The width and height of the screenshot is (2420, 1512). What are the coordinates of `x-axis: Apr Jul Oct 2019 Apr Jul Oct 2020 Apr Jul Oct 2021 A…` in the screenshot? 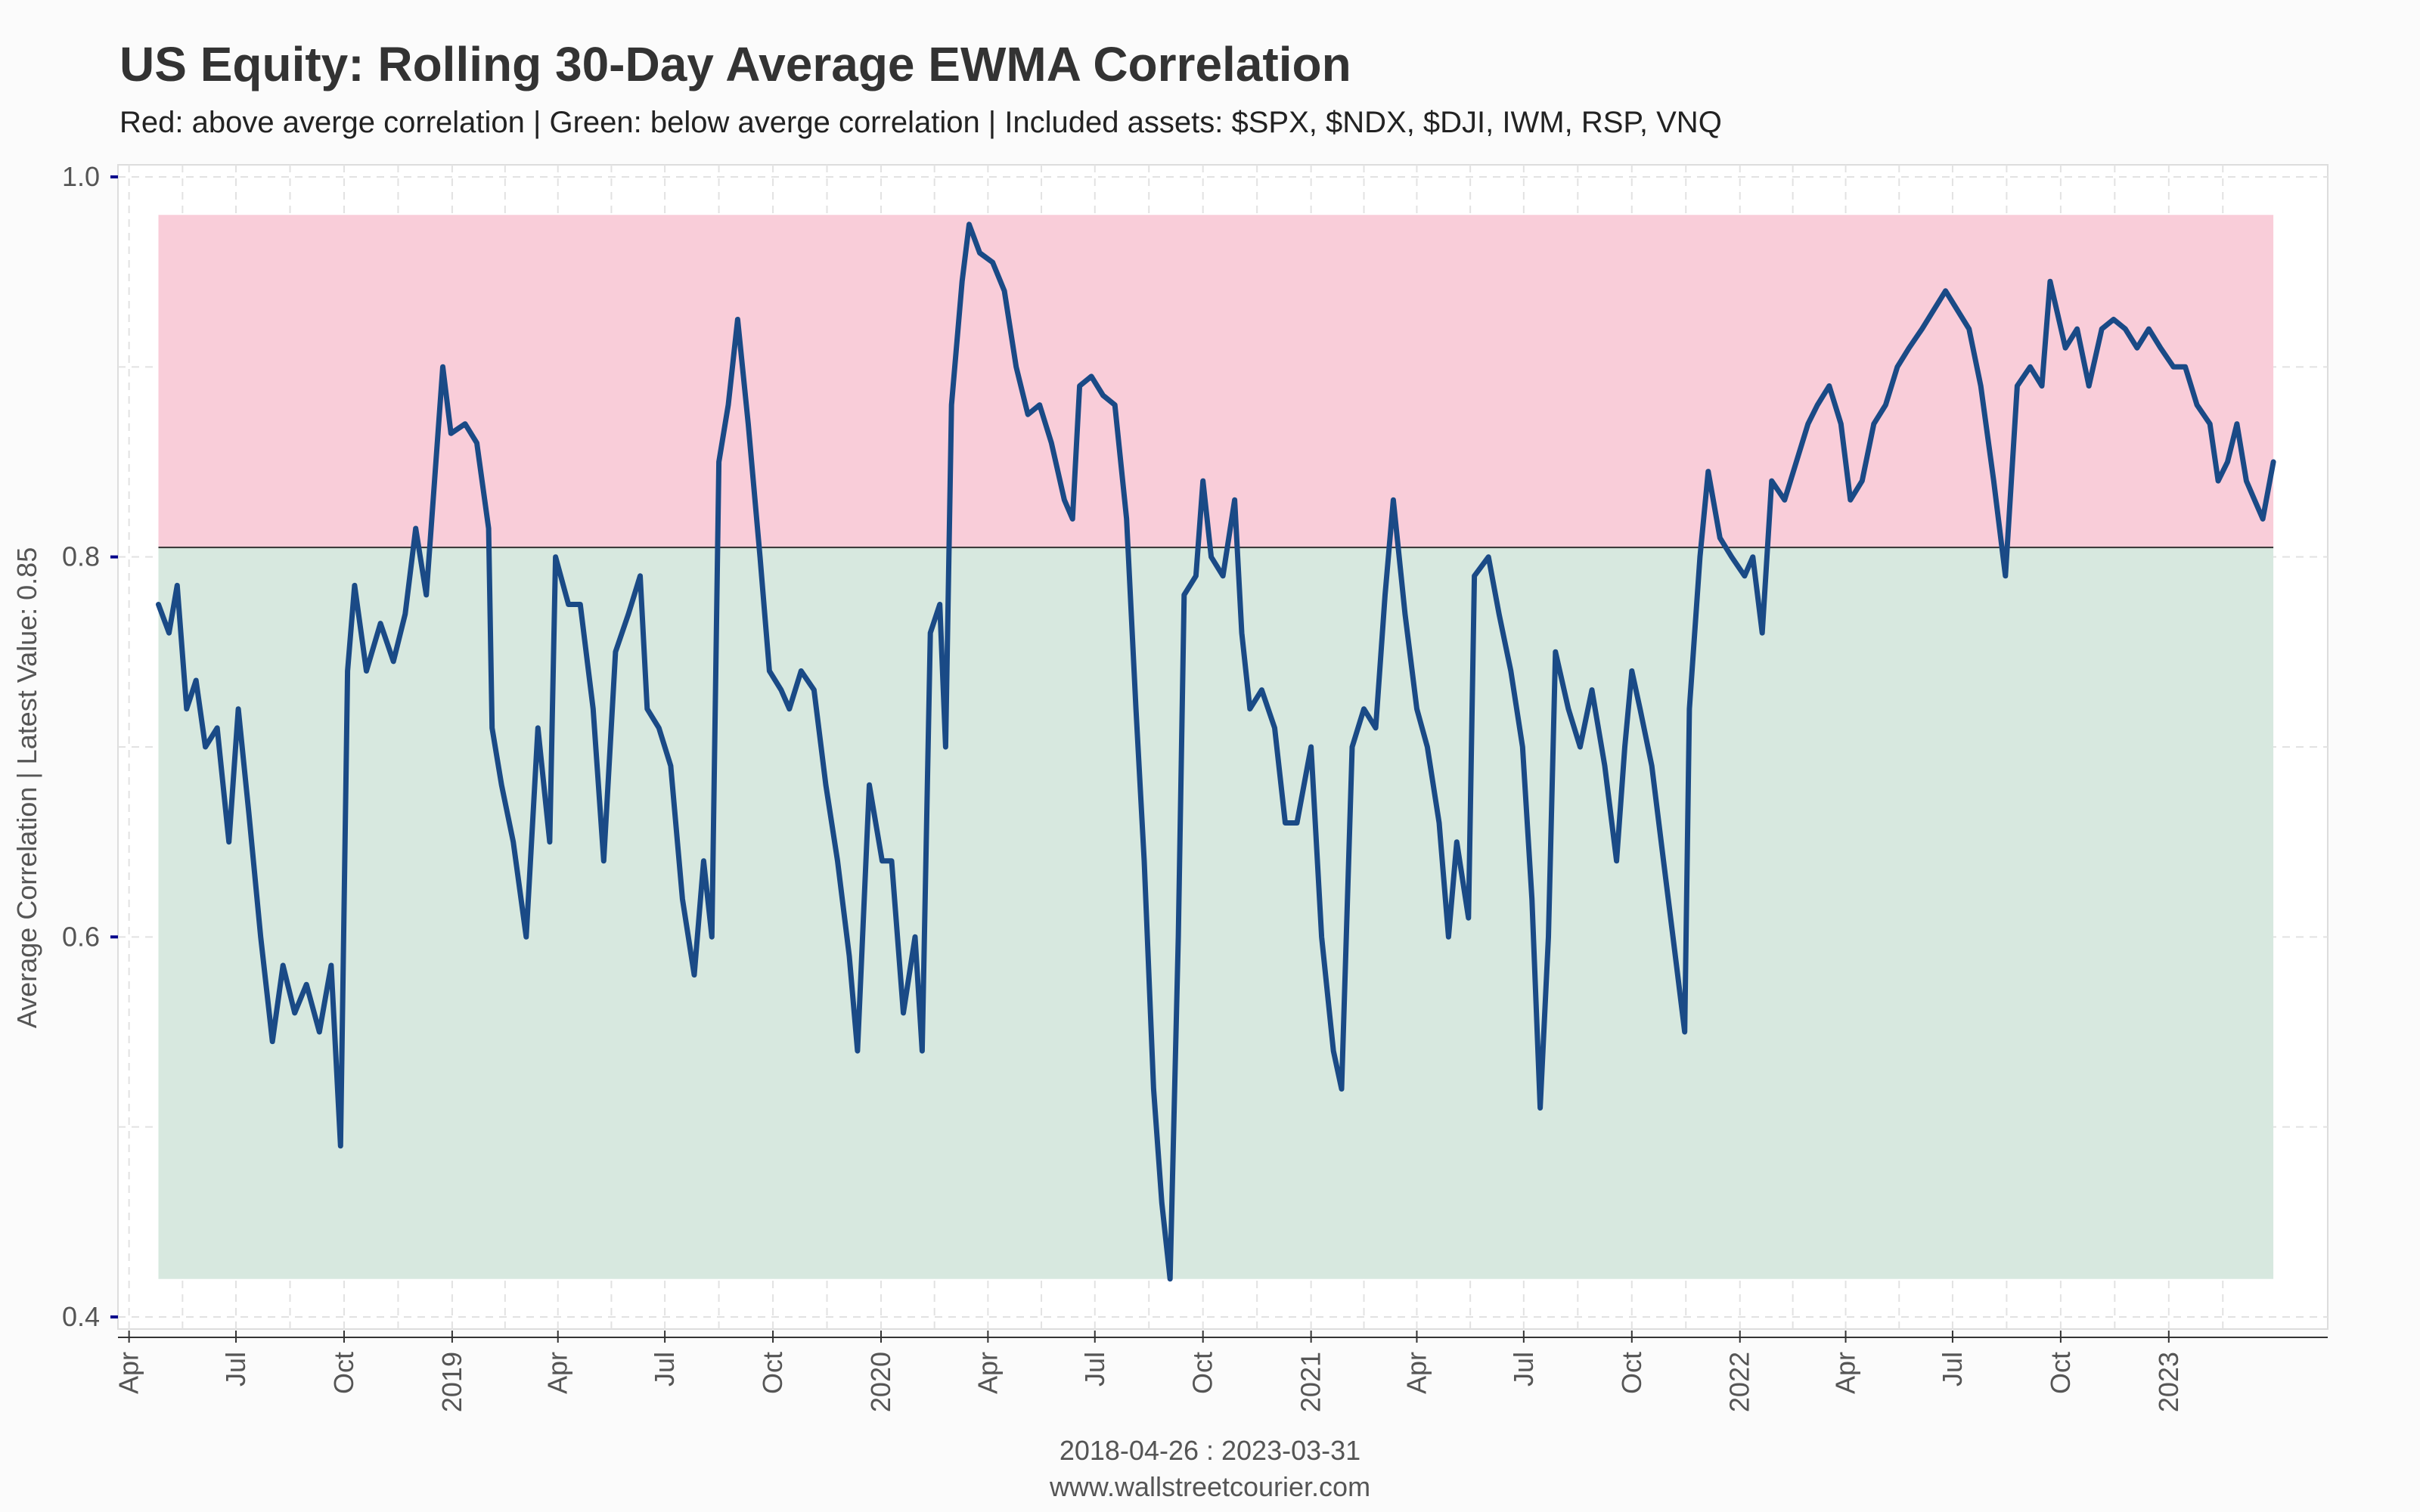 It's located at (1220, 1371).